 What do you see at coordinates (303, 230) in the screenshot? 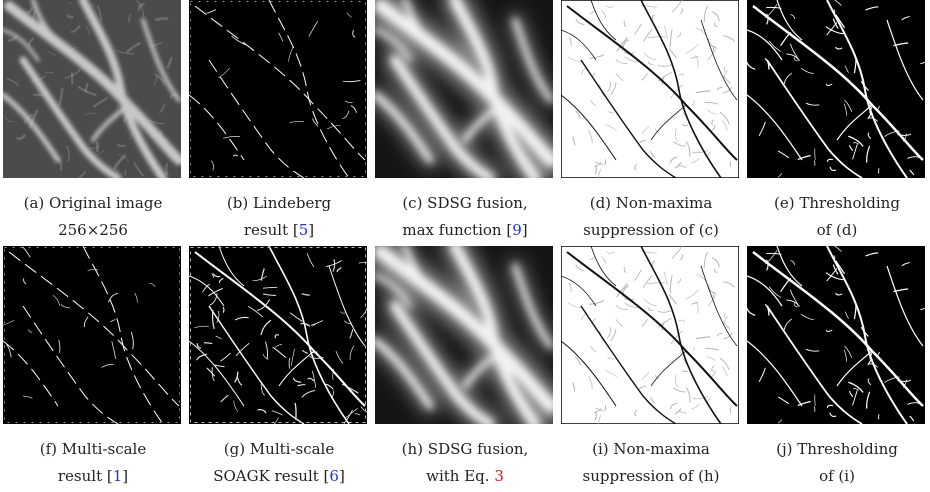
I see `citation-link-b: 5` at bounding box center [303, 230].